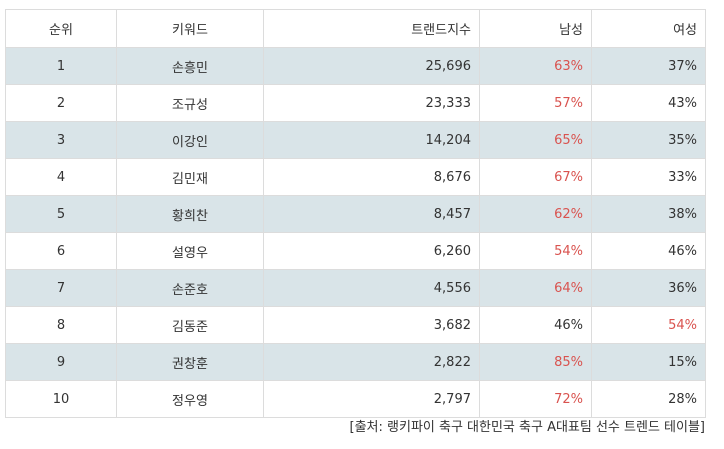 This screenshot has height=449, width=724. I want to click on cell-rank: 6, so click(61, 251).